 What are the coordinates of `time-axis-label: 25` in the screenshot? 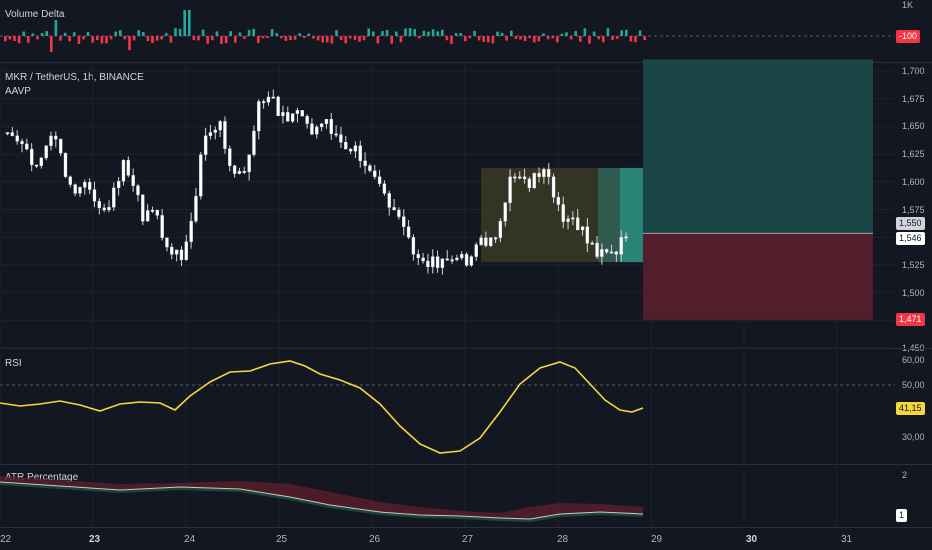 It's located at (282, 539).